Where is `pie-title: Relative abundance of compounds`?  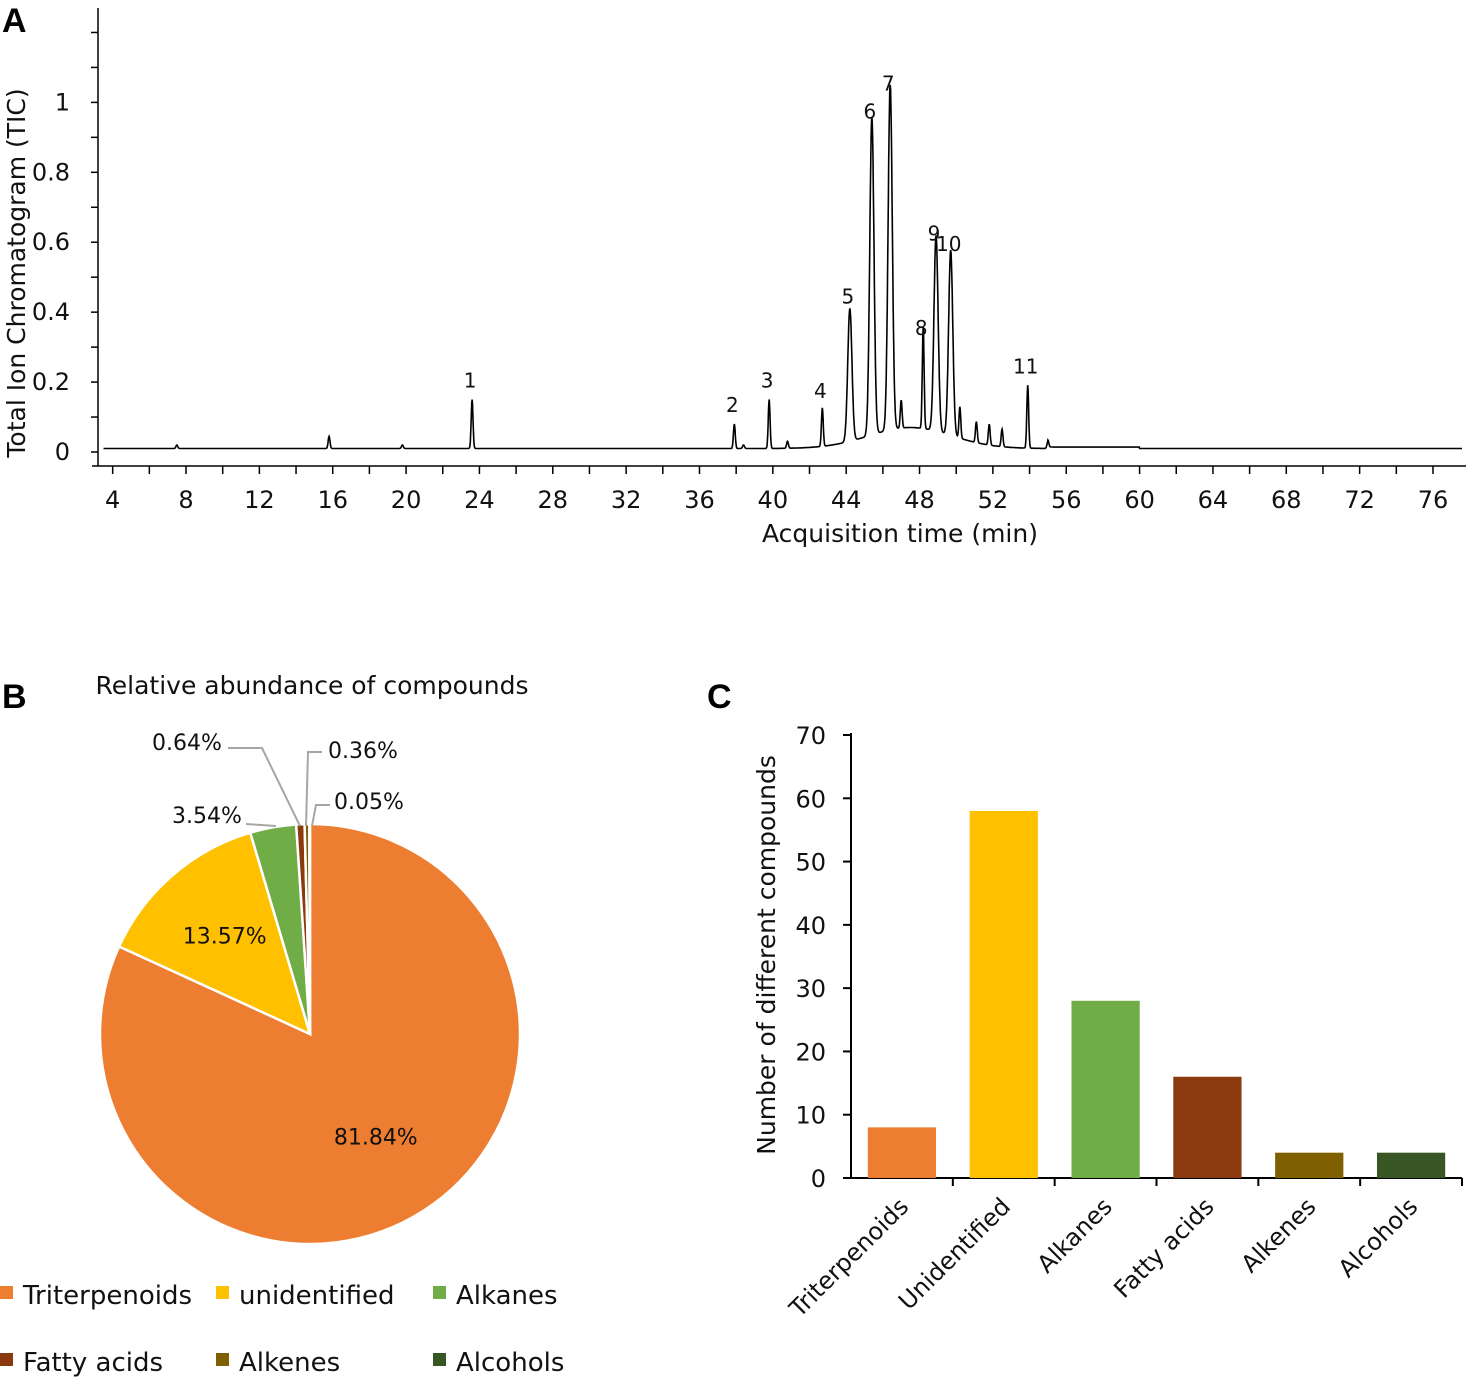
pie-title: Relative abundance of compounds is located at coordinates (312, 685).